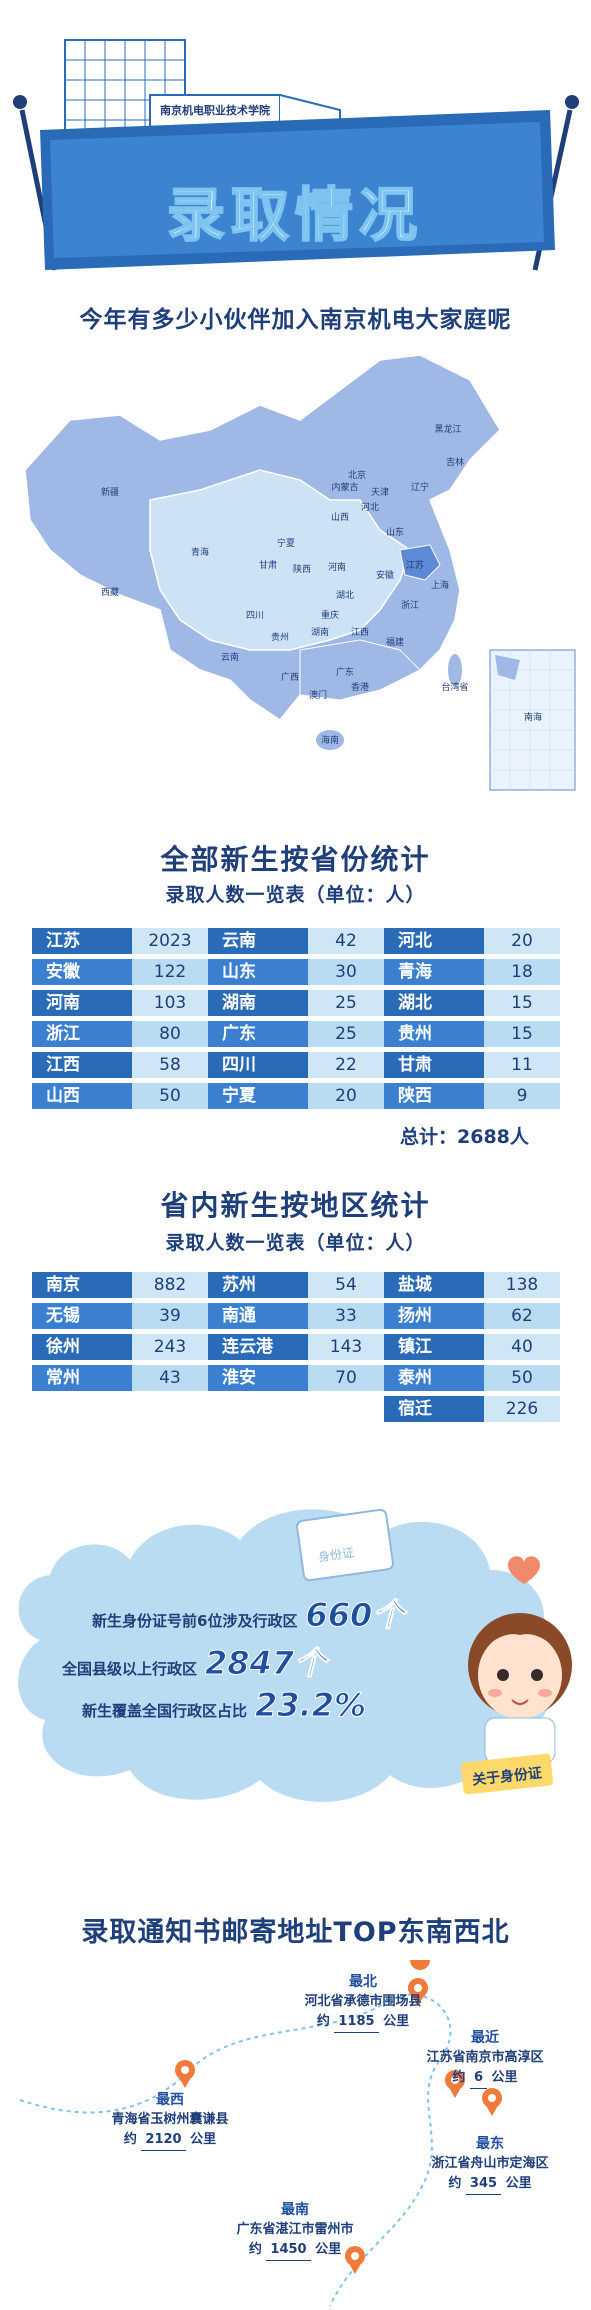 This screenshot has height=2310, width=591. I want to click on table-cell-value: 40, so click(522, 1347).